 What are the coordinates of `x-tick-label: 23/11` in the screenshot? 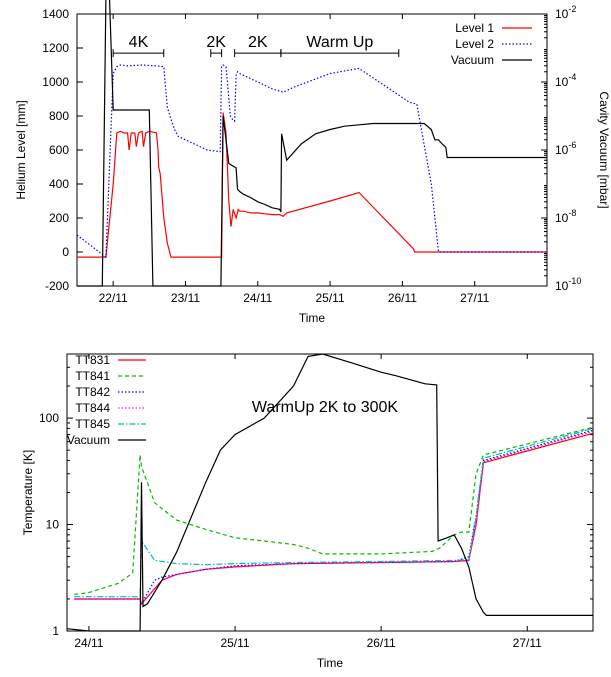 It's located at (185, 298).